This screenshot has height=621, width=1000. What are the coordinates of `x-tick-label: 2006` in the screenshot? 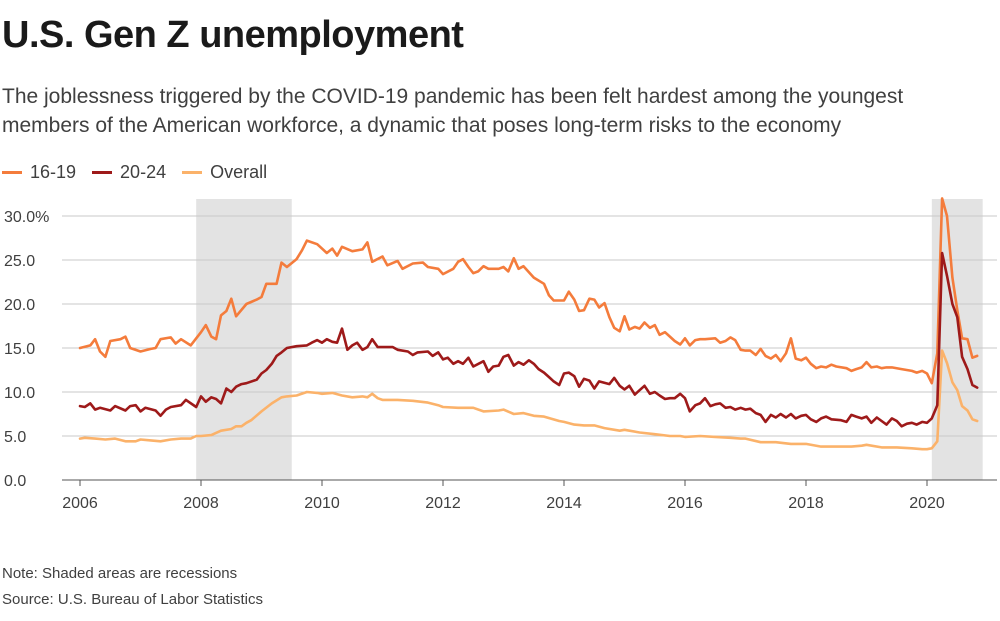 It's located at (80, 503).